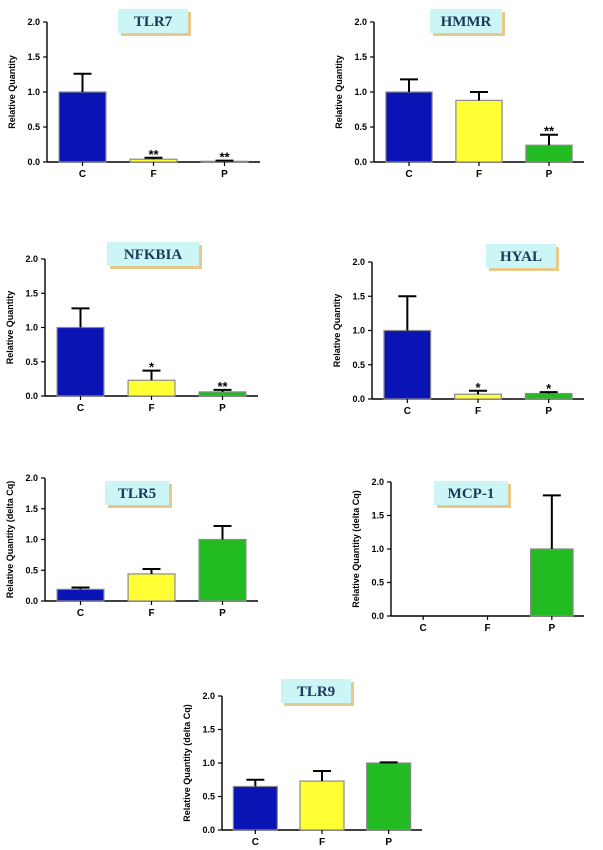  I want to click on chart-title: MCP-1, so click(471, 494).